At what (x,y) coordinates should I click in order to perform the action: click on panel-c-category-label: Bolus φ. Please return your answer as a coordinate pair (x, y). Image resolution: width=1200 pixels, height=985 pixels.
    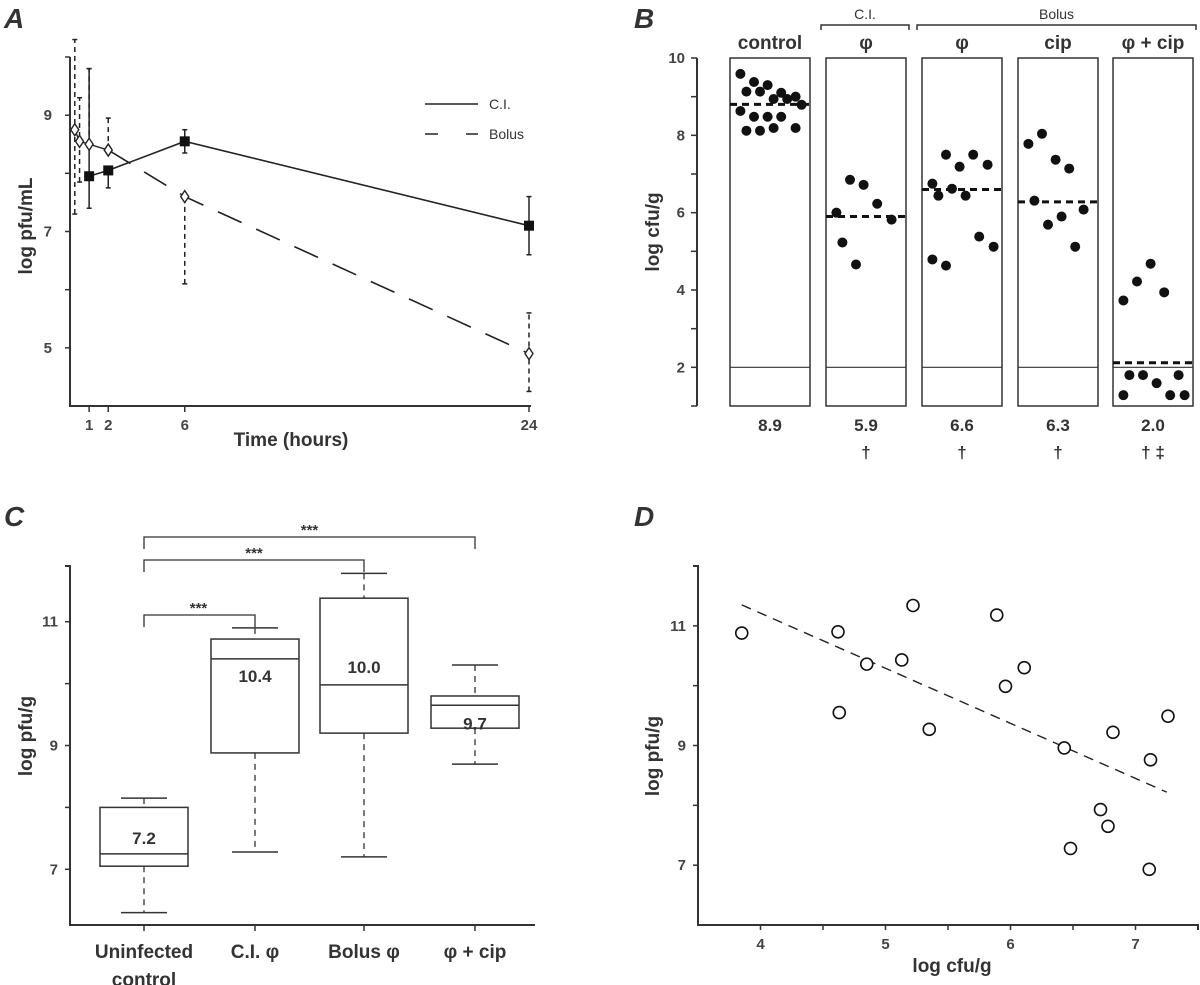
    Looking at the image, I should click on (364, 952).